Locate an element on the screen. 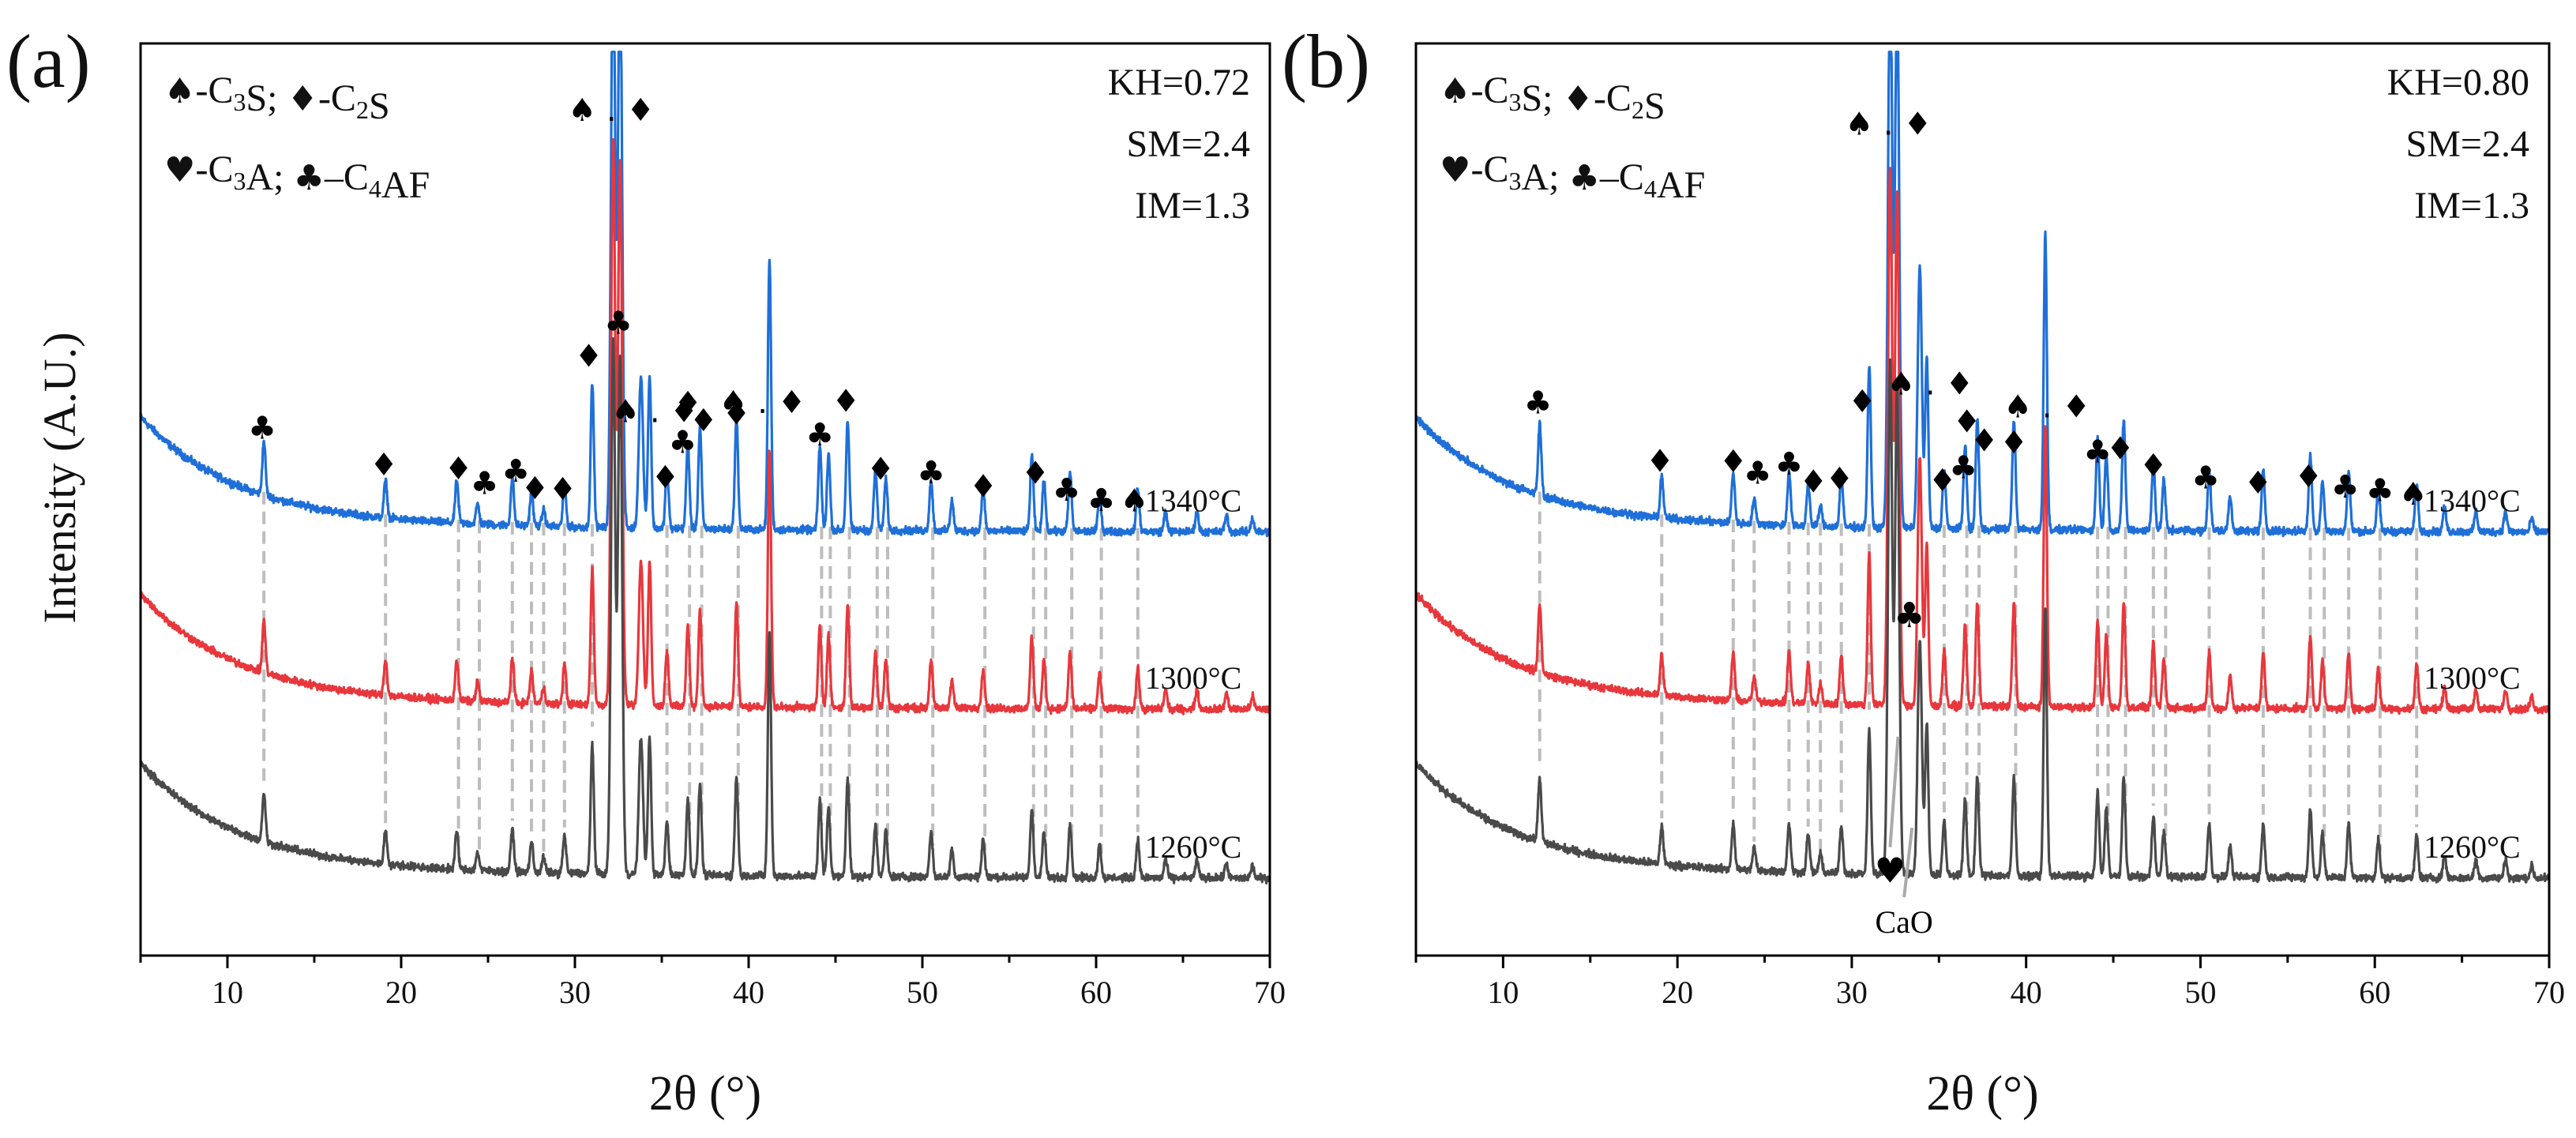  c4af-marker-low: ♣ is located at coordinates (1909, 615).